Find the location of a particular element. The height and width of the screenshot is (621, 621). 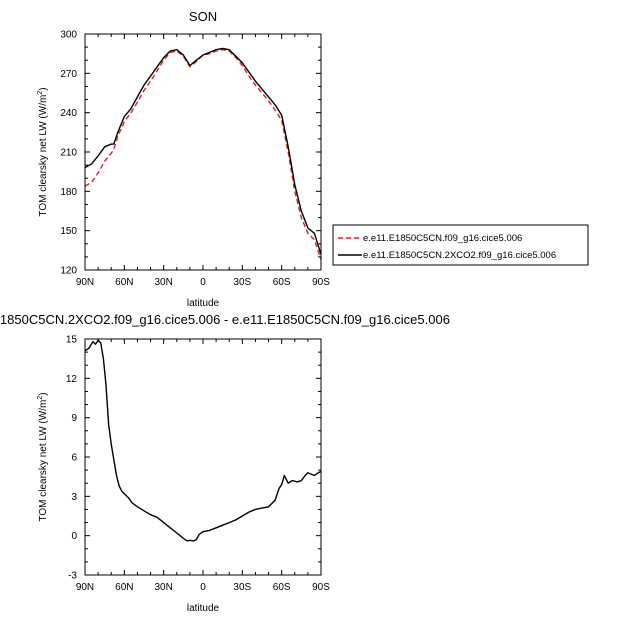

legend-box is located at coordinates (460, 245).